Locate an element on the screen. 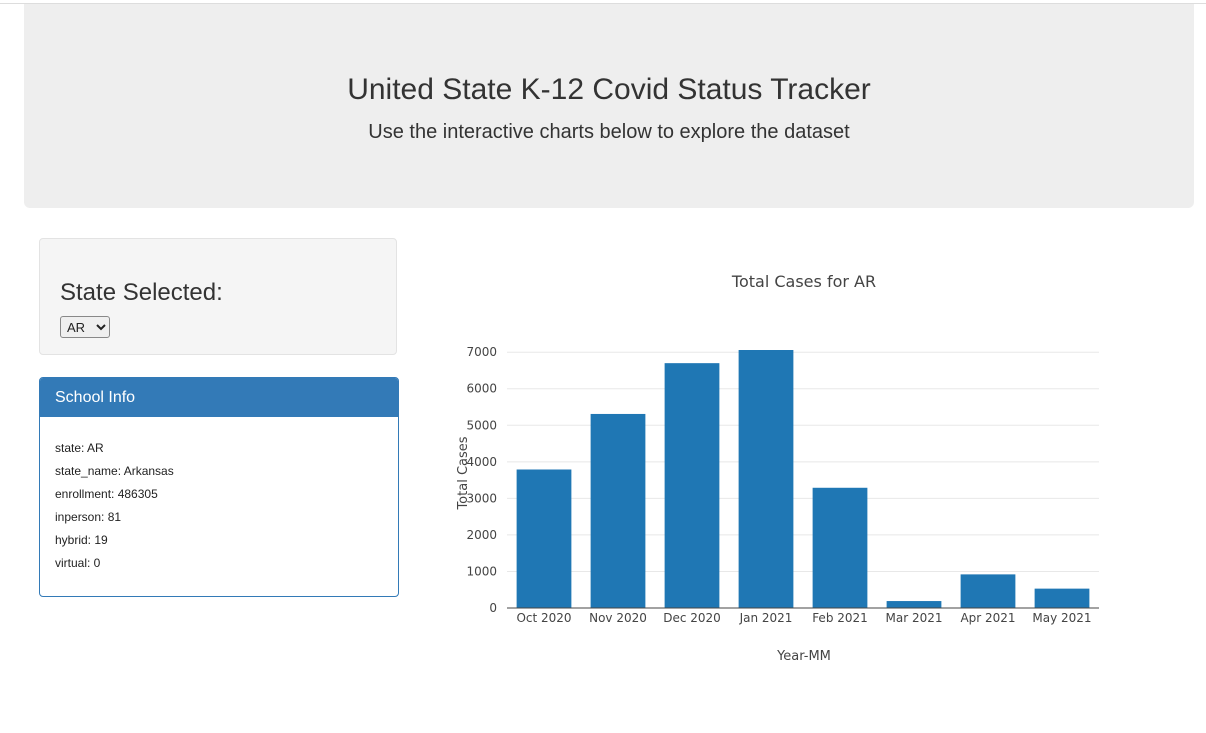 Image resolution: width=1206 pixels, height=733 pixels. y-tick-label: 6000 is located at coordinates (481, 389).